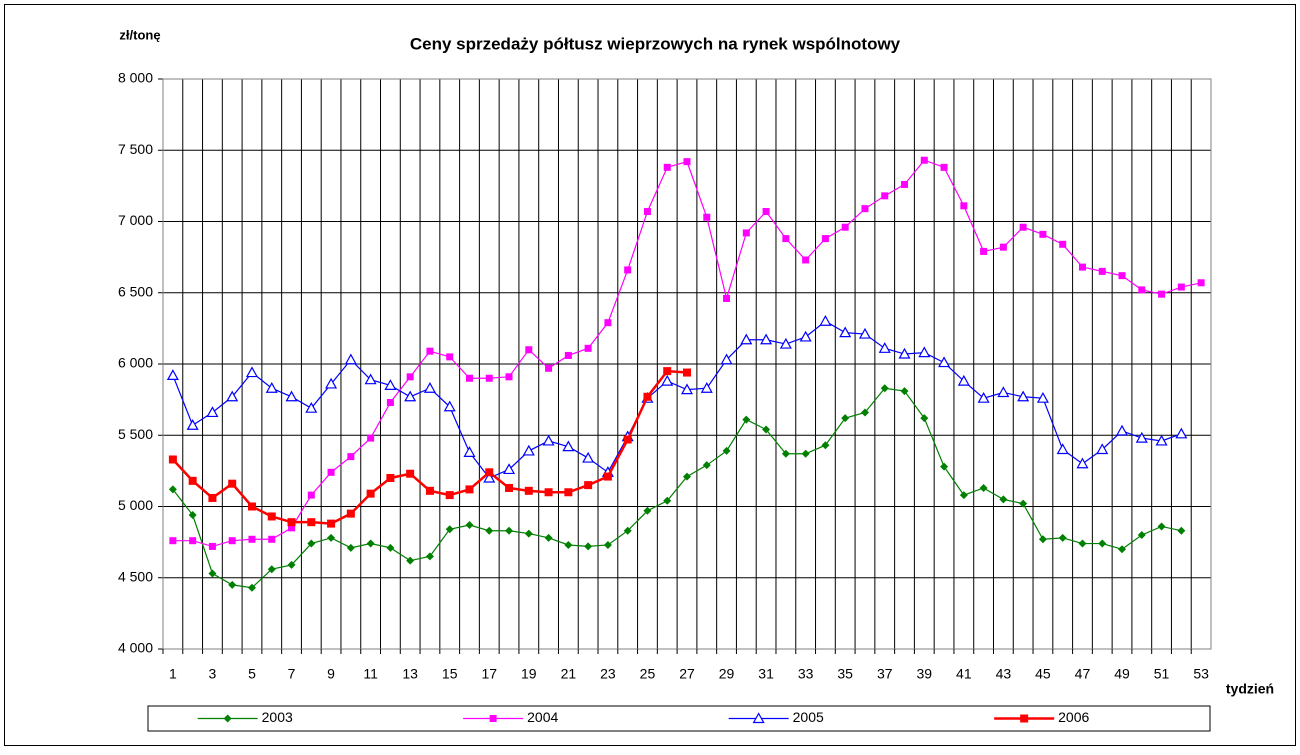  I want to click on y-tick-label: 7 500, so click(135, 149).